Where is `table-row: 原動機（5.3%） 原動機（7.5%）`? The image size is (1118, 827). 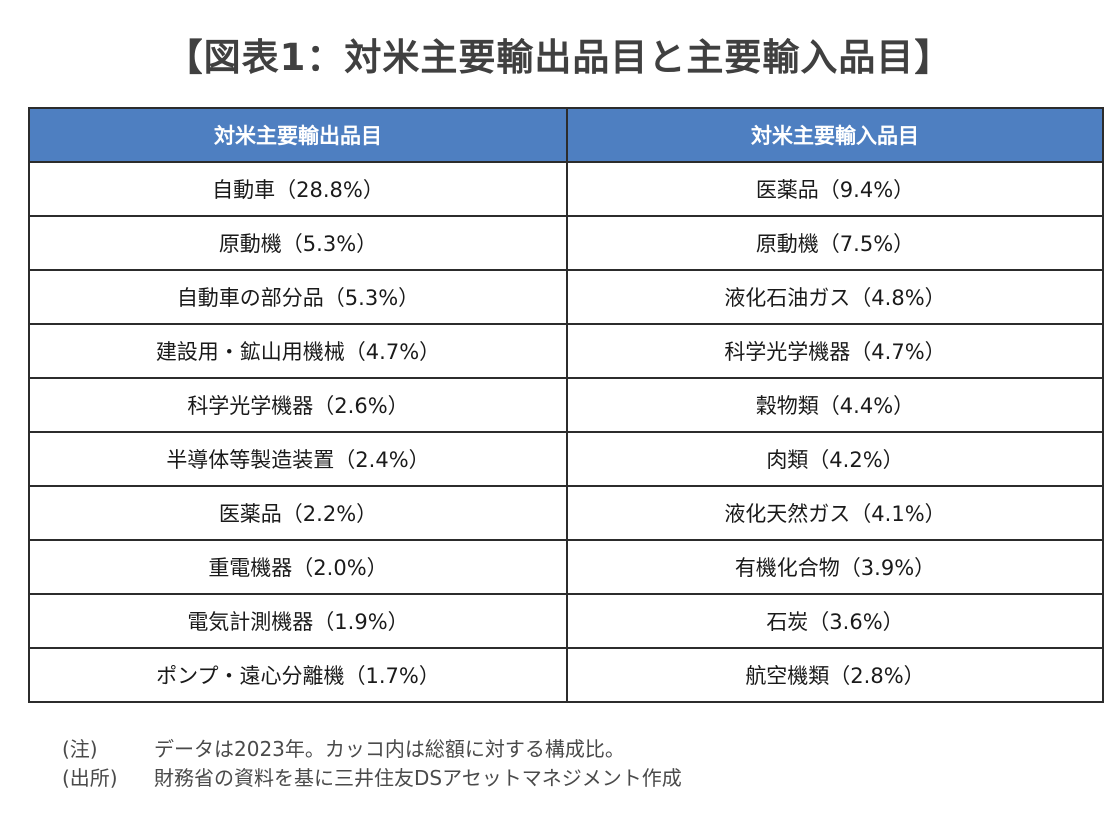 table-row: 原動機（5.3%） 原動機（7.5%） is located at coordinates (566, 243).